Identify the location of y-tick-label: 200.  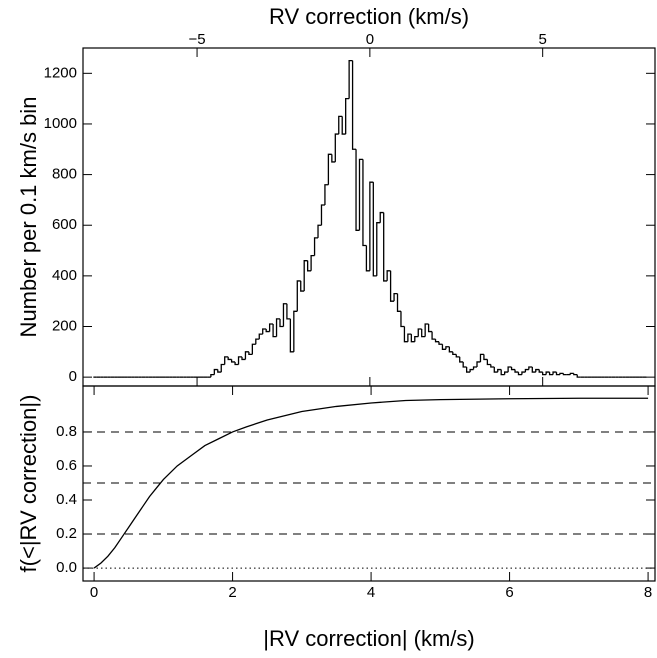
(64, 325).